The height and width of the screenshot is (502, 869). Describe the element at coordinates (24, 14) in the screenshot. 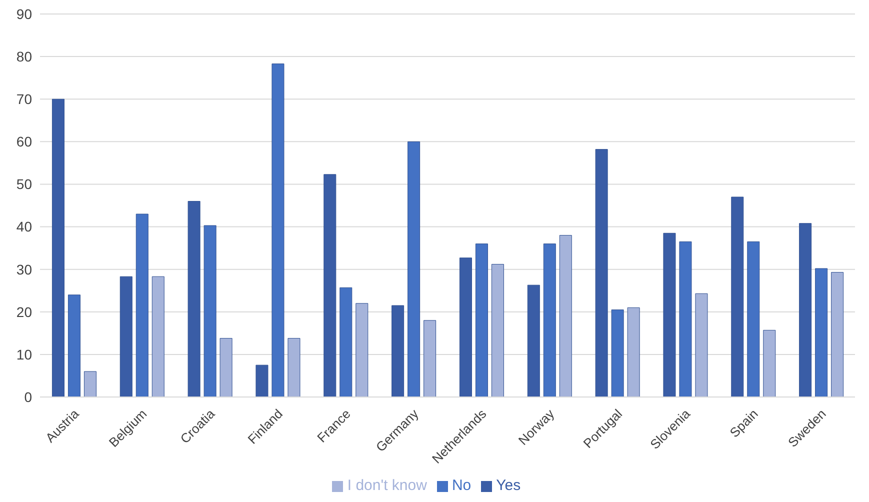

I see `y-tick-label: 90` at that location.